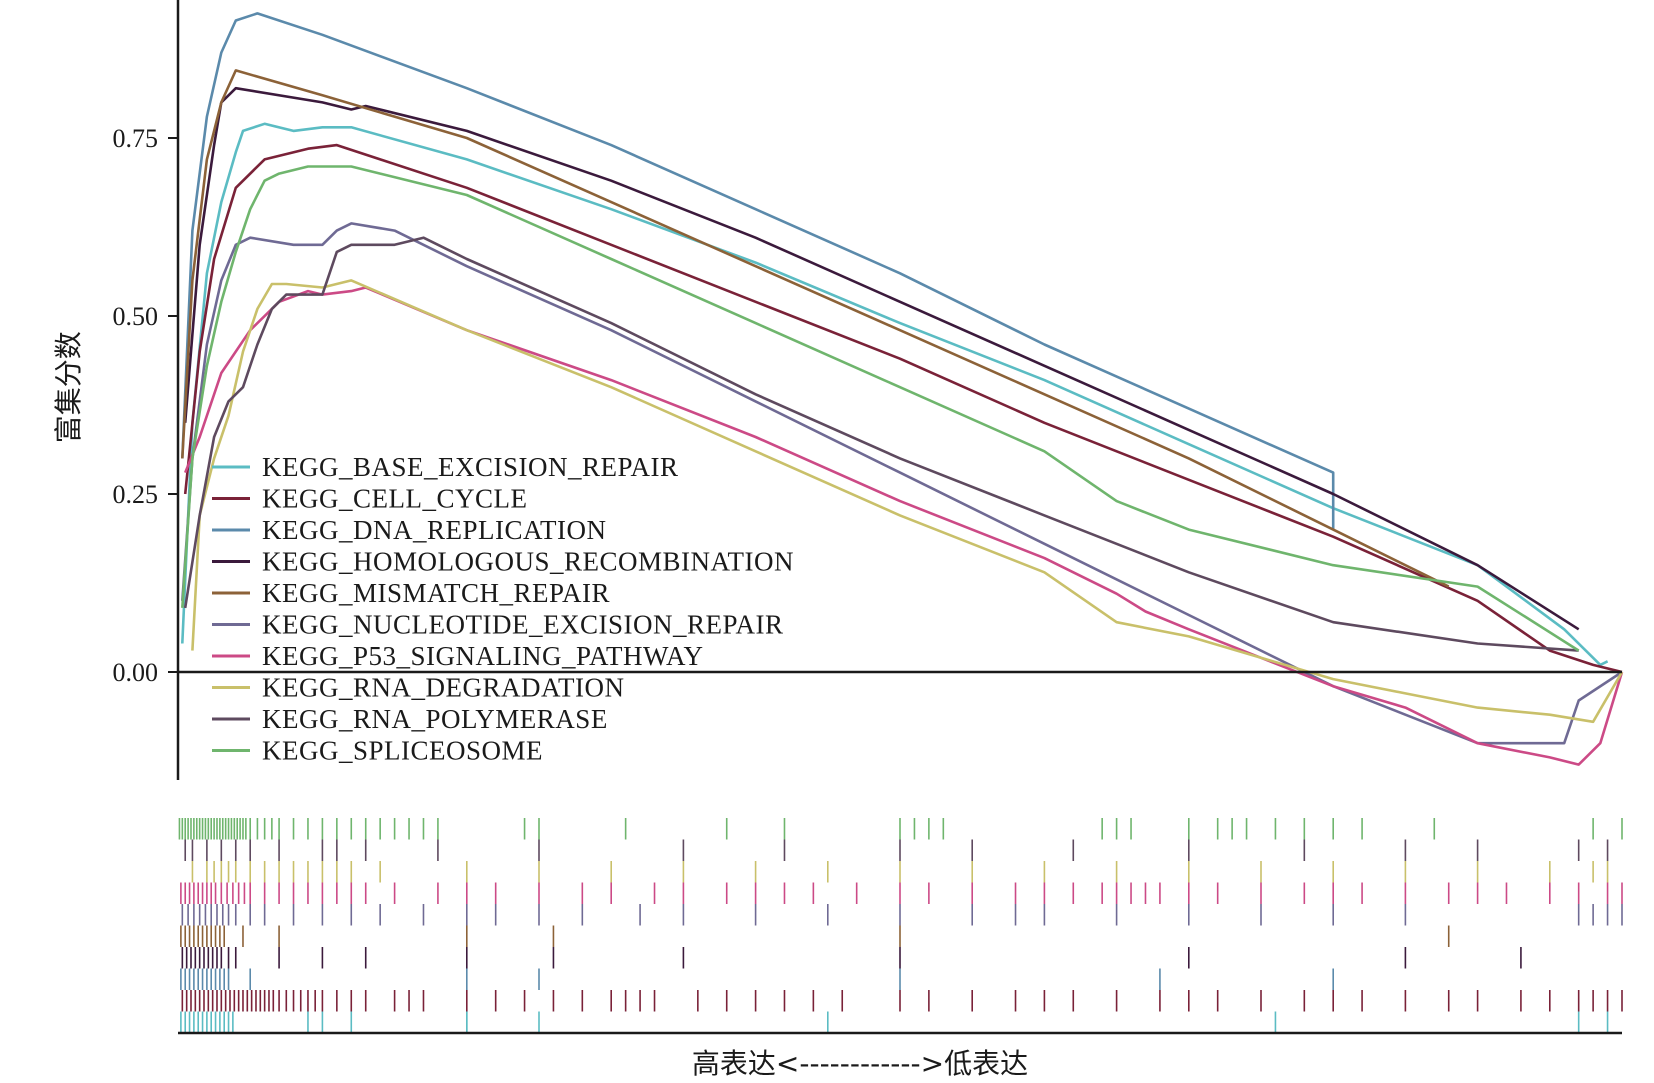 The height and width of the screenshot is (1083, 1654). What do you see at coordinates (523, 625) in the screenshot?
I see `legend-label: KEGG_NUCLEOTIDE_EXCISION_REPAIR` at bounding box center [523, 625].